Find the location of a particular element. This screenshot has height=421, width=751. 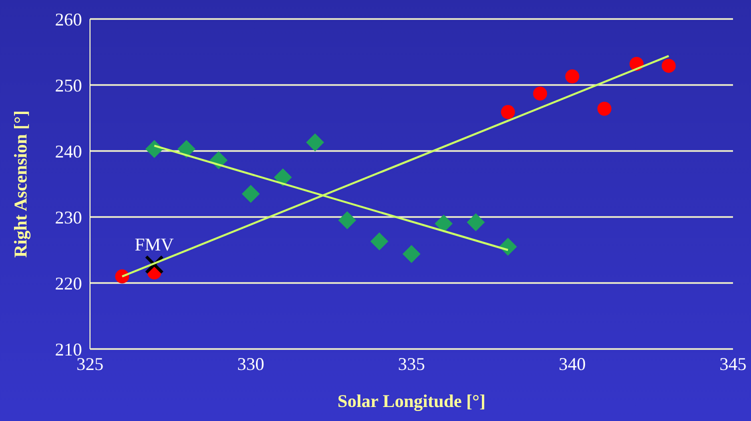

x-axis-title: Solar Longitude [°] is located at coordinates (412, 401).